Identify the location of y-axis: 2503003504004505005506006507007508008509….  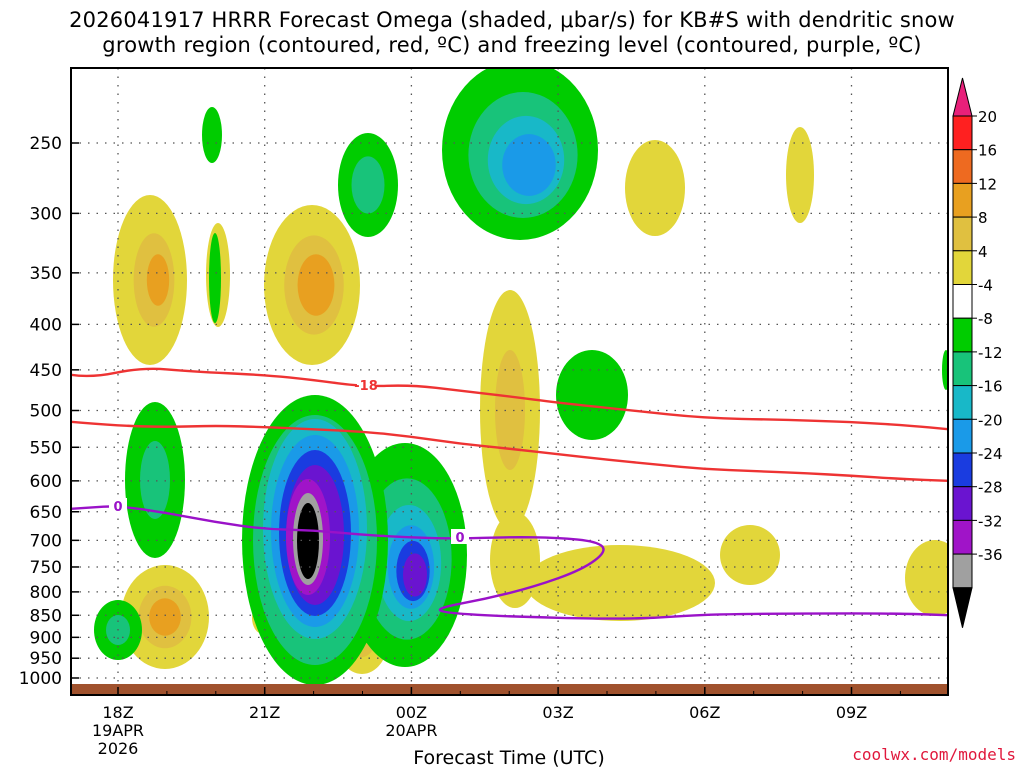
(49, 411).